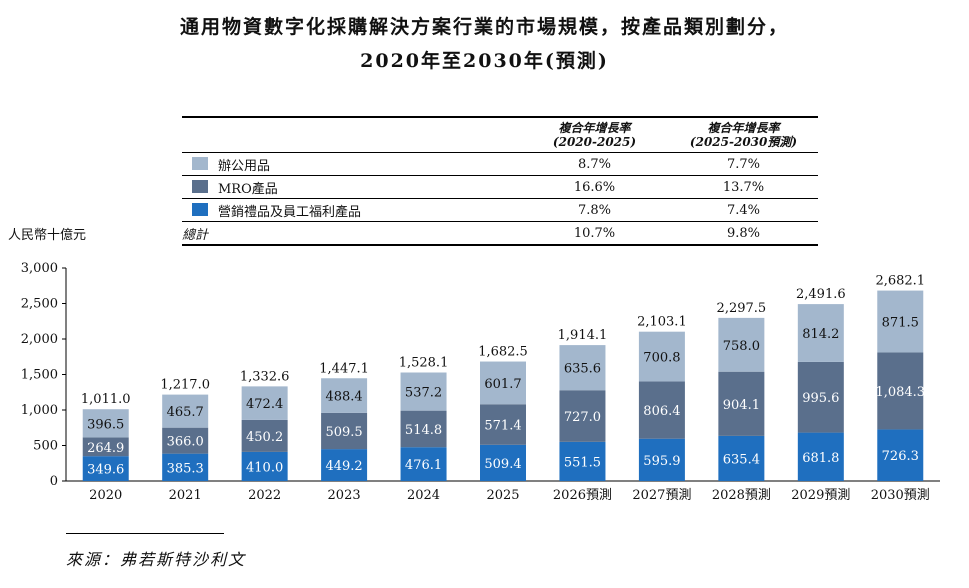 The image size is (969, 588). What do you see at coordinates (662, 322) in the screenshot?
I see `bar-total-label: 2,103.1` at bounding box center [662, 322].